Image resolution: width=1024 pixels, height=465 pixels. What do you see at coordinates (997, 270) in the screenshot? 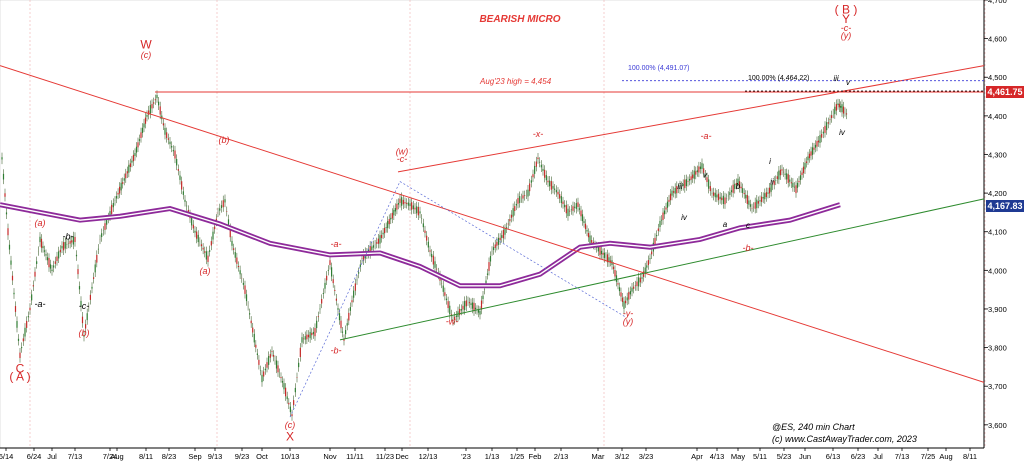
I see `y-tick-label: 4,000` at bounding box center [997, 270].